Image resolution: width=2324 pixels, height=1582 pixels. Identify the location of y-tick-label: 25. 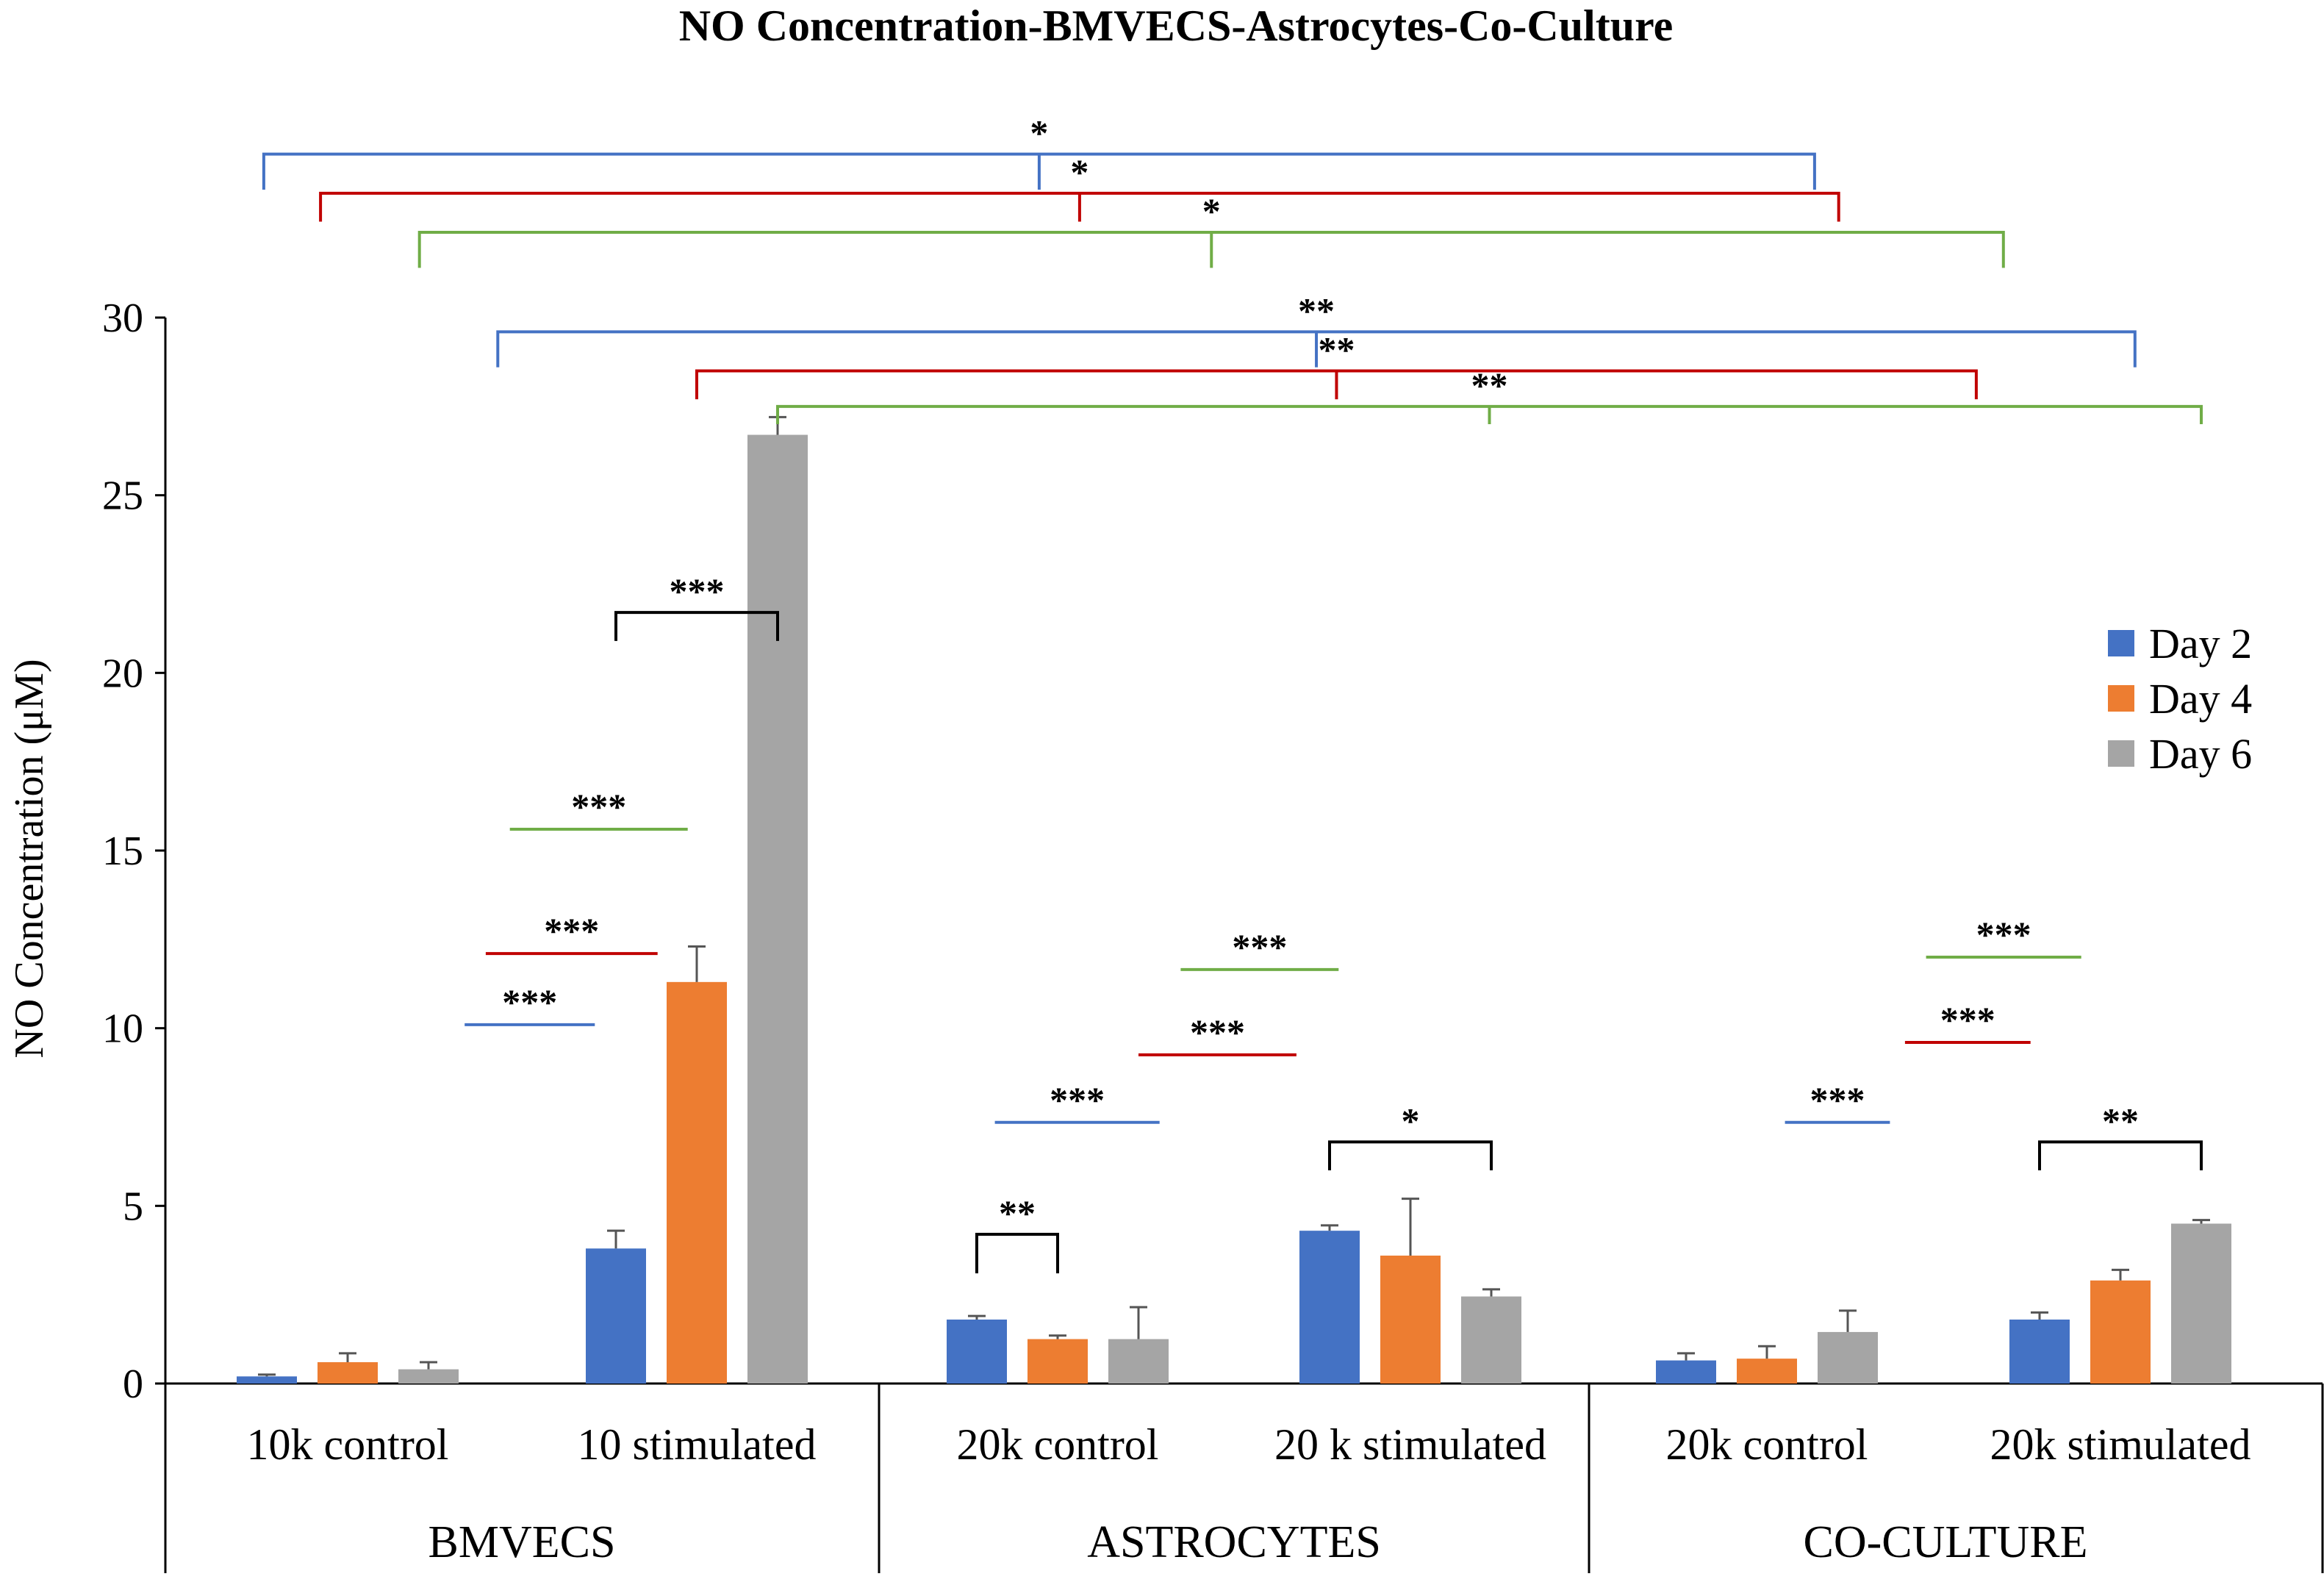
(122, 496).